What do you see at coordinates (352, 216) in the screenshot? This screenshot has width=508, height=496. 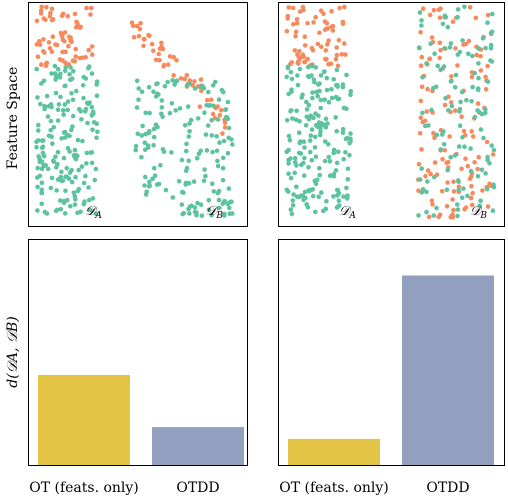 I see `dataset-label-a-sub: A` at bounding box center [352, 216].